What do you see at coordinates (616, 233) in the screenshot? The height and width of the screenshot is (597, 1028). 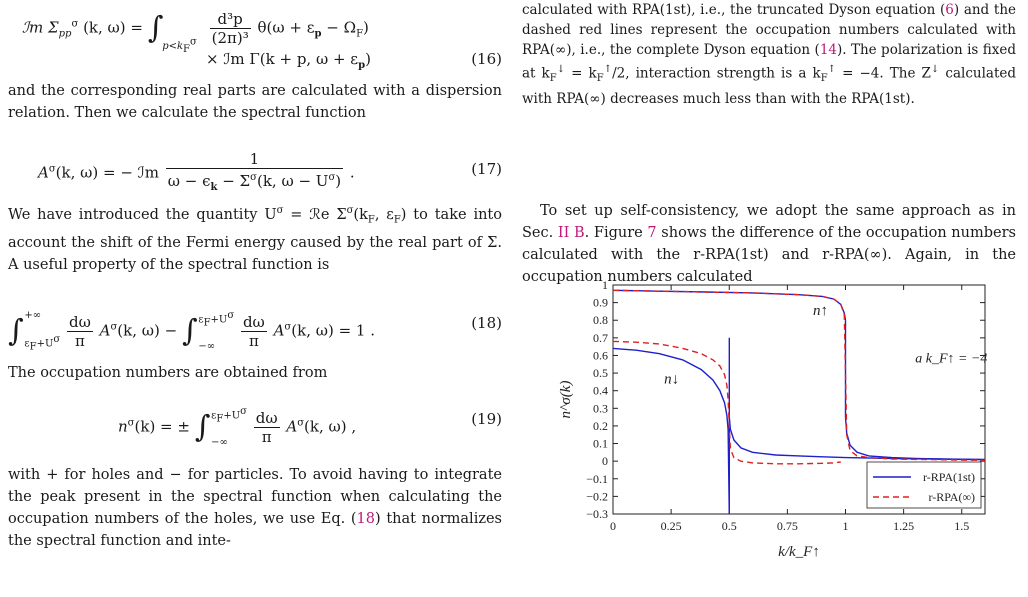 I see `para5-b: . Figure` at bounding box center [616, 233].